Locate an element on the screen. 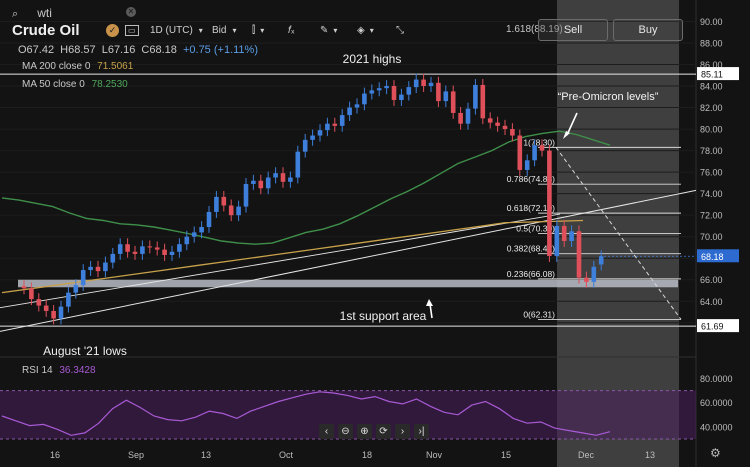 The image size is (750, 467). timeframe-select: 1D (UTC) ▾ is located at coordinates (176, 30).